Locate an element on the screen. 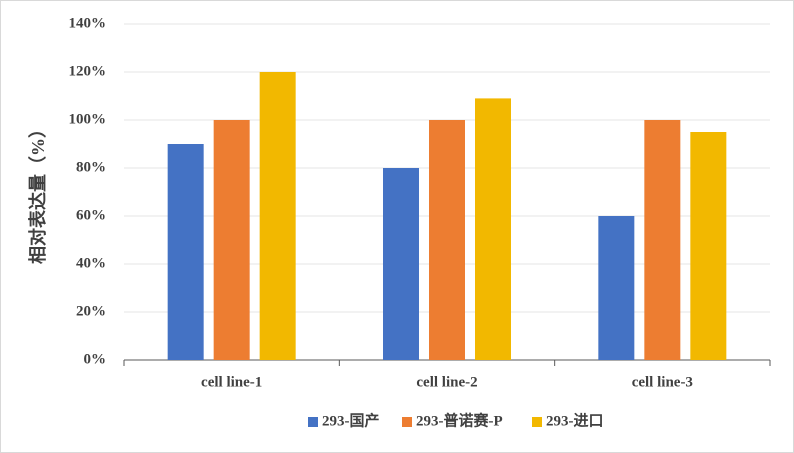 This screenshot has width=794, height=453. y-tick-label: 60% is located at coordinates (91, 215).